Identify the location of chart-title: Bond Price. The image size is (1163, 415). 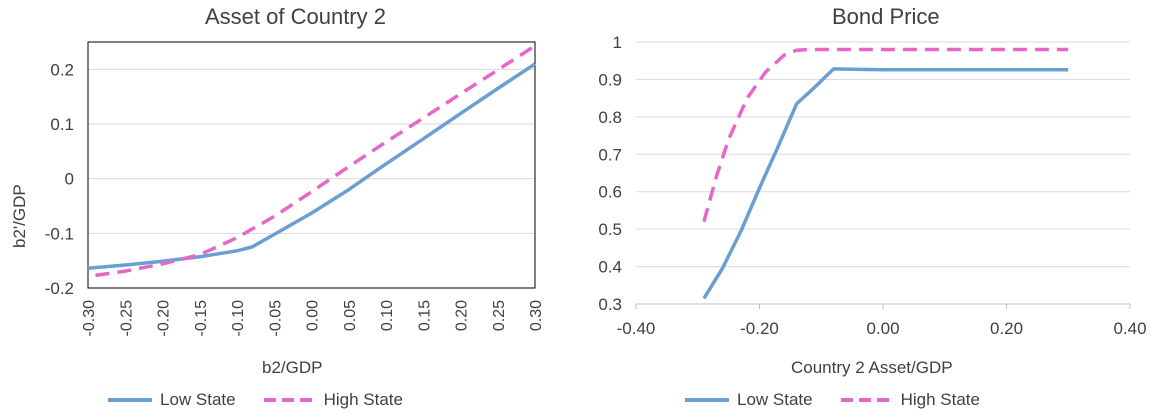
(886, 16).